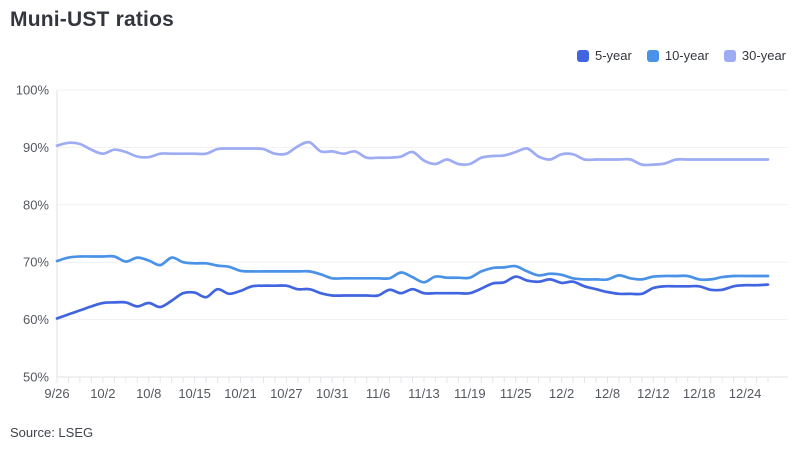 The height and width of the screenshot is (450, 800). I want to click on legend-label: 5-year, so click(613, 55).